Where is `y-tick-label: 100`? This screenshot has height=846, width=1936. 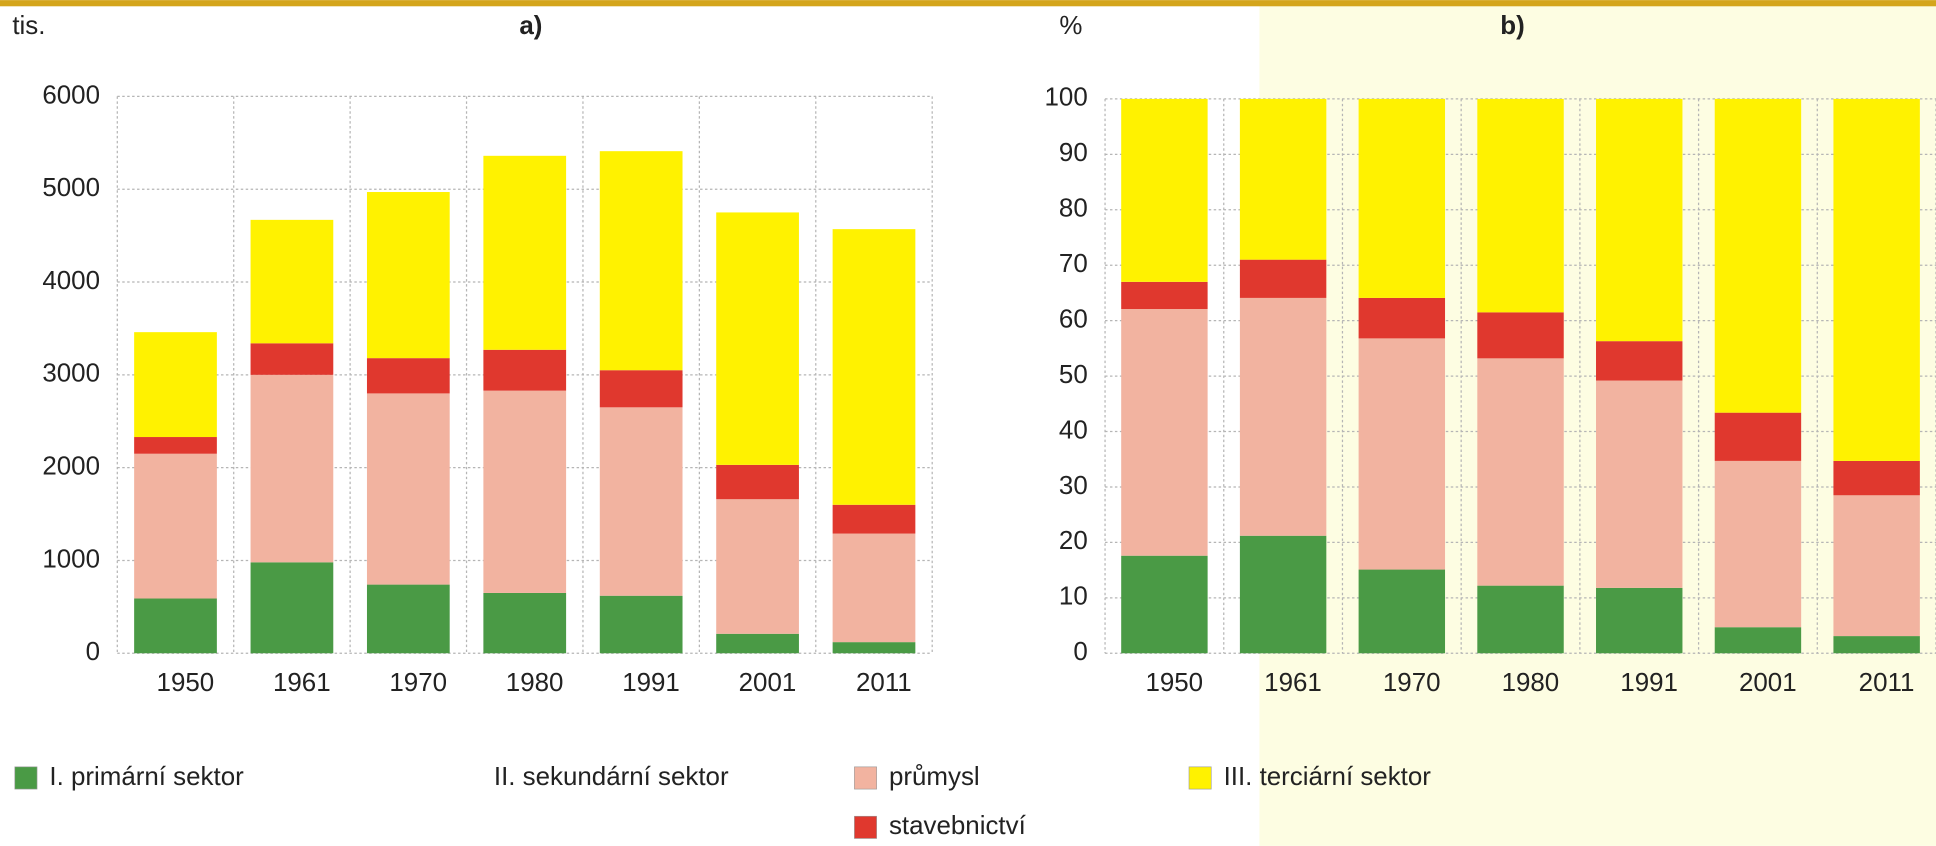 y-tick-label: 100 is located at coordinates (1066, 98).